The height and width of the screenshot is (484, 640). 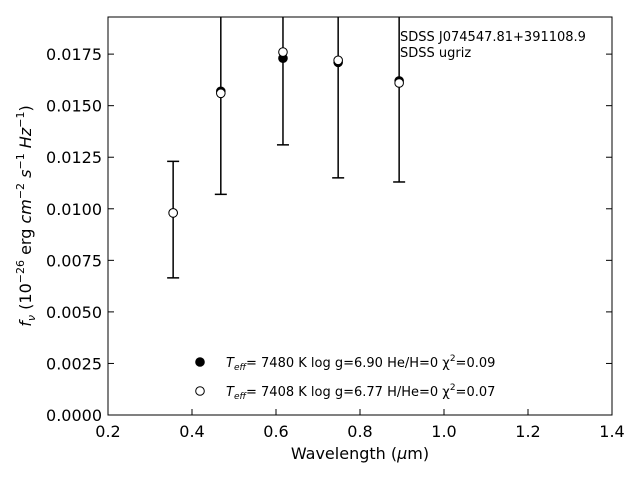 I want to click on x-axis-title: Wavelength (μm), so click(x=360, y=453).